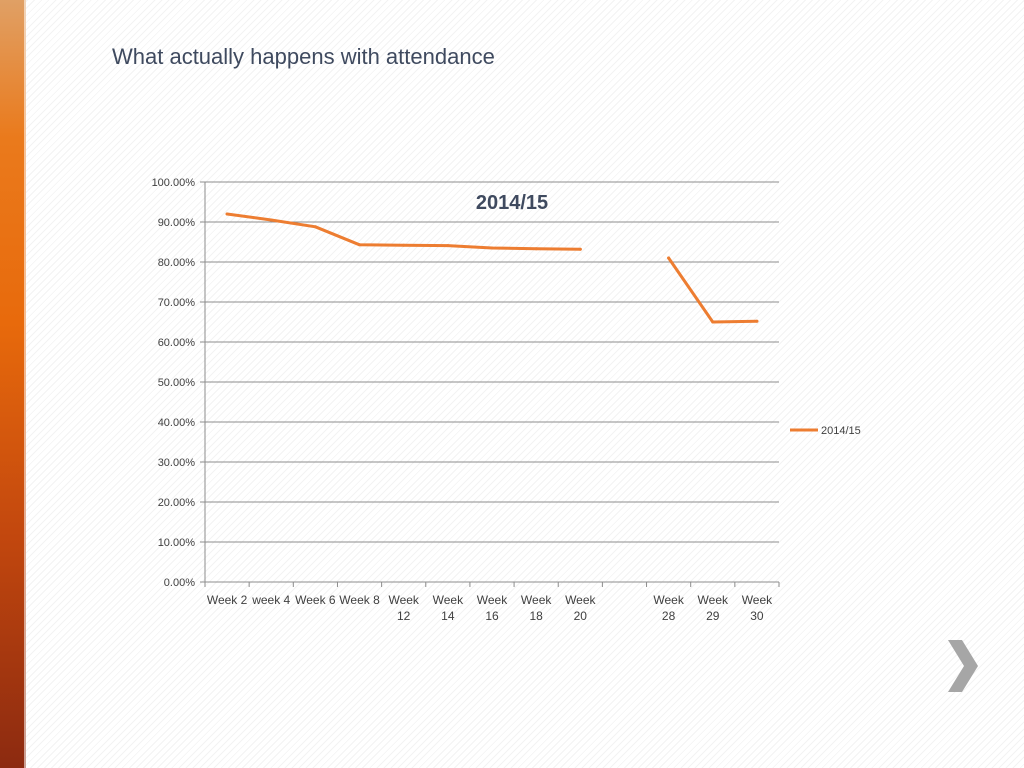 Image resolution: width=1024 pixels, height=768 pixels. Describe the element at coordinates (713, 616) in the screenshot. I see `x-tick-label: 29` at that location.